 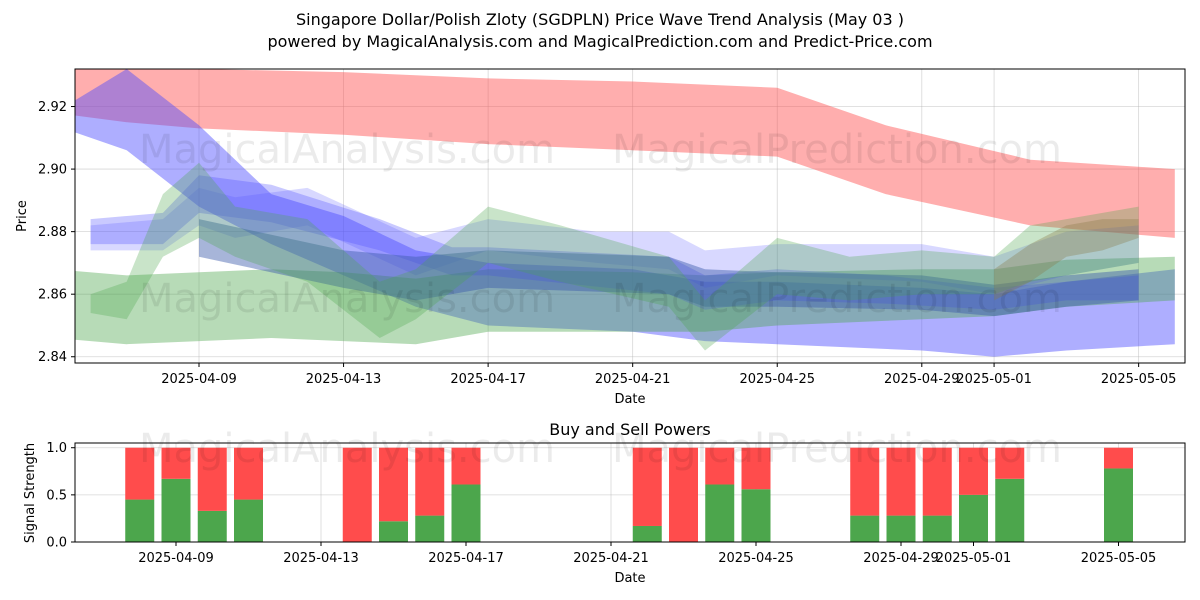 I want to click on signal-y-tick-label: 1.0, so click(x=56, y=448).